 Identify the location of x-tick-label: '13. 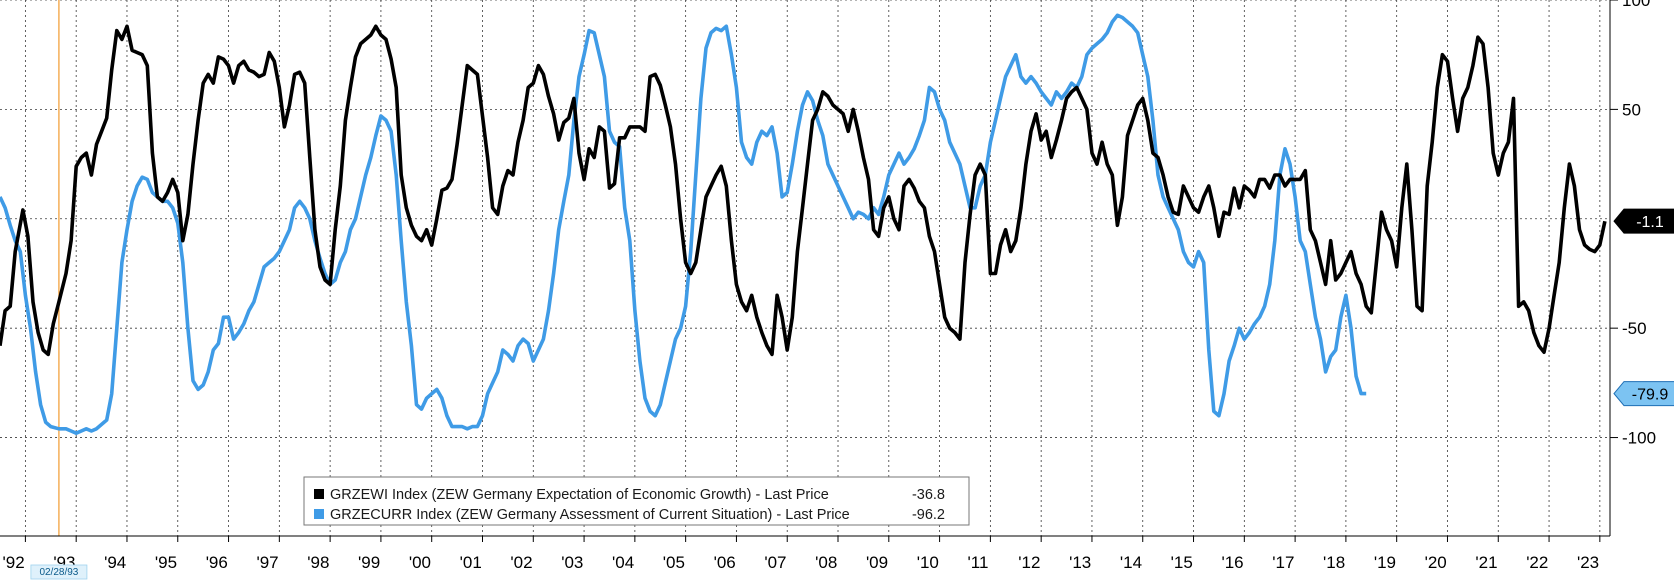
(1080, 562).